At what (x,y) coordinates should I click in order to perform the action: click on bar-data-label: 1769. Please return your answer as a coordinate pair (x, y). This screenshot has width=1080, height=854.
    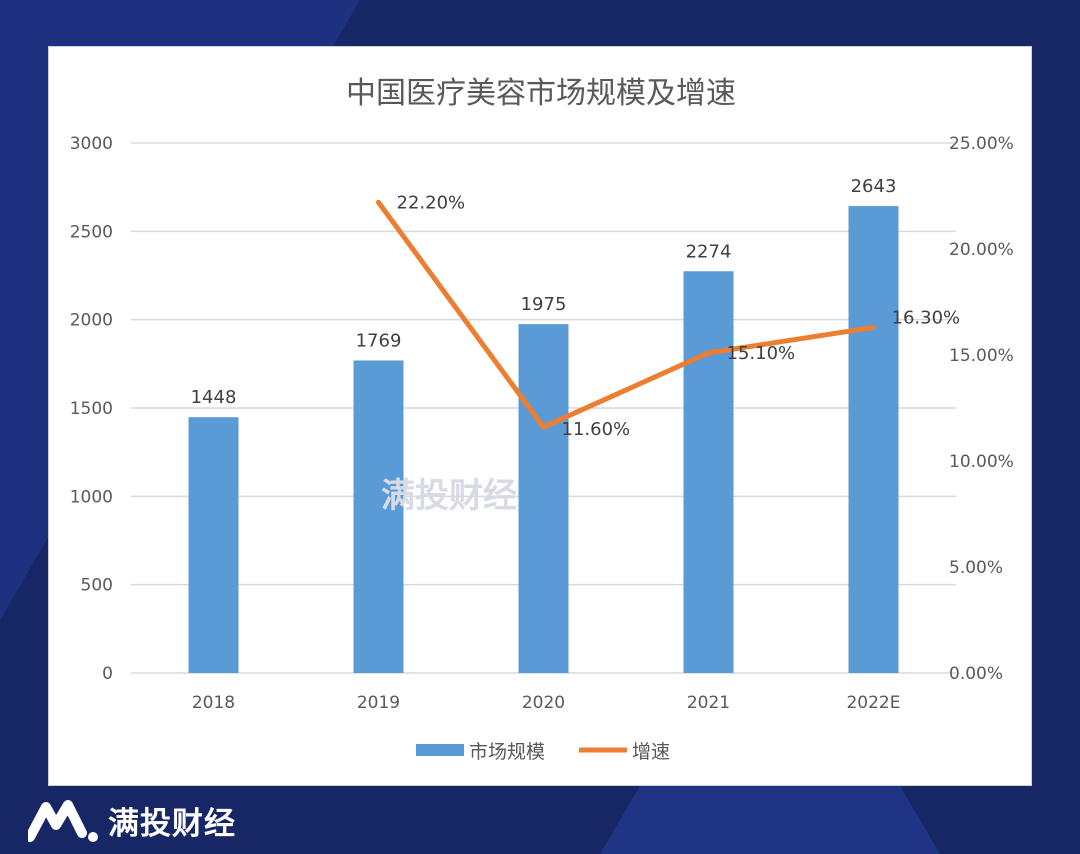
    Looking at the image, I should click on (379, 340).